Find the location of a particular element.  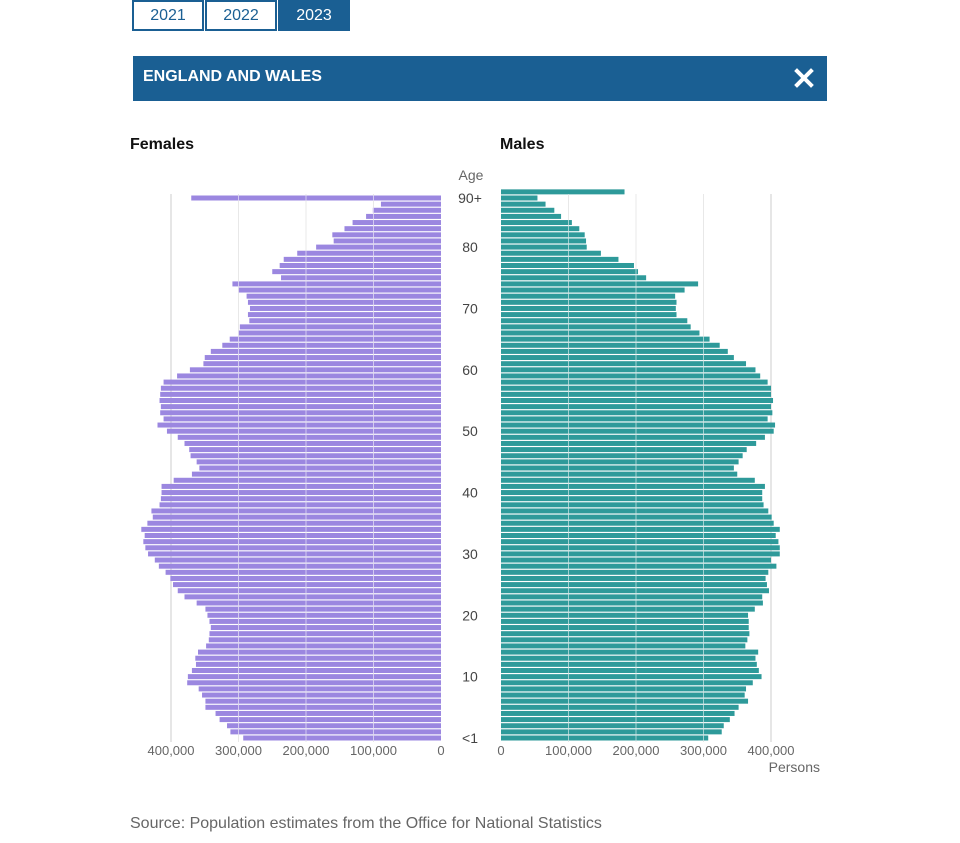

year-tab-2022: 2022 is located at coordinates (241, 15).